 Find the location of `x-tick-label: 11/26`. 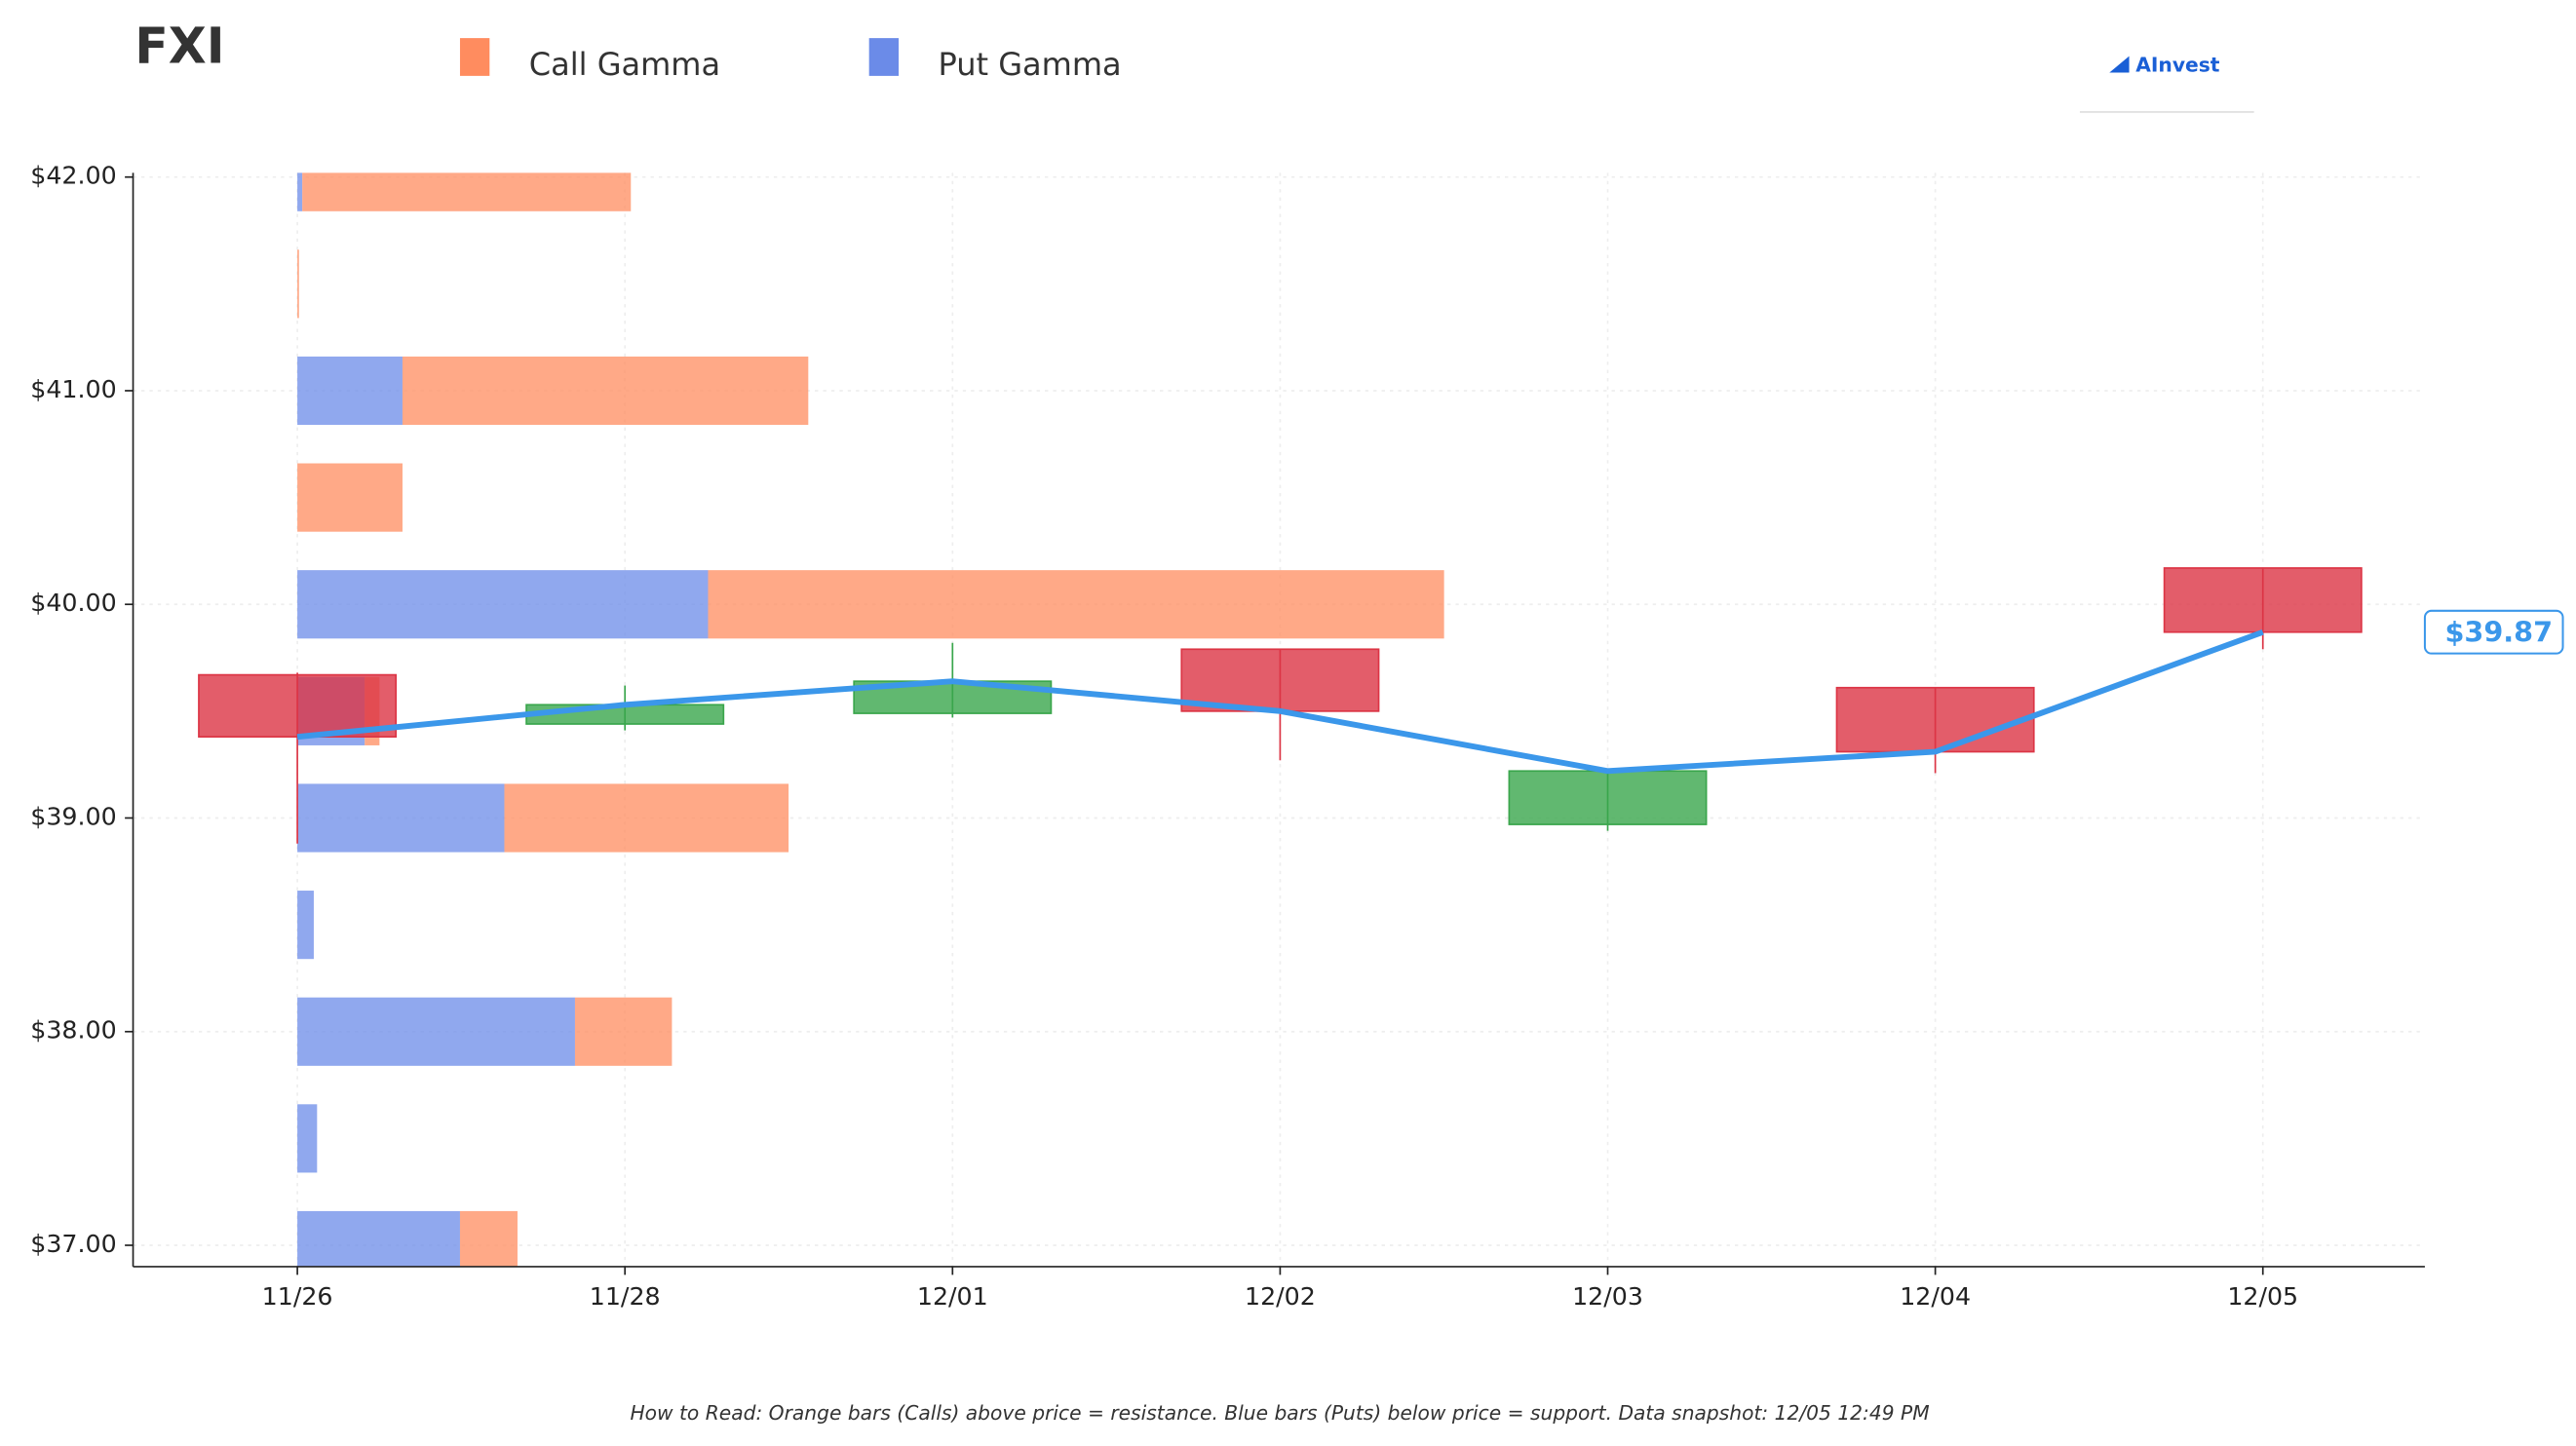

x-tick-label: 11/26 is located at coordinates (297, 1296).